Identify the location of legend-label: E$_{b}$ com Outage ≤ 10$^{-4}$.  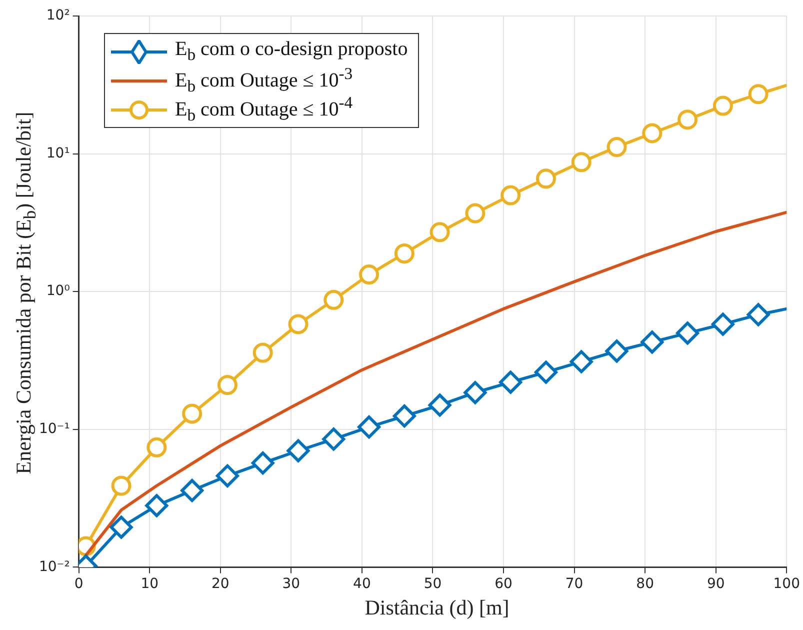
(264, 109).